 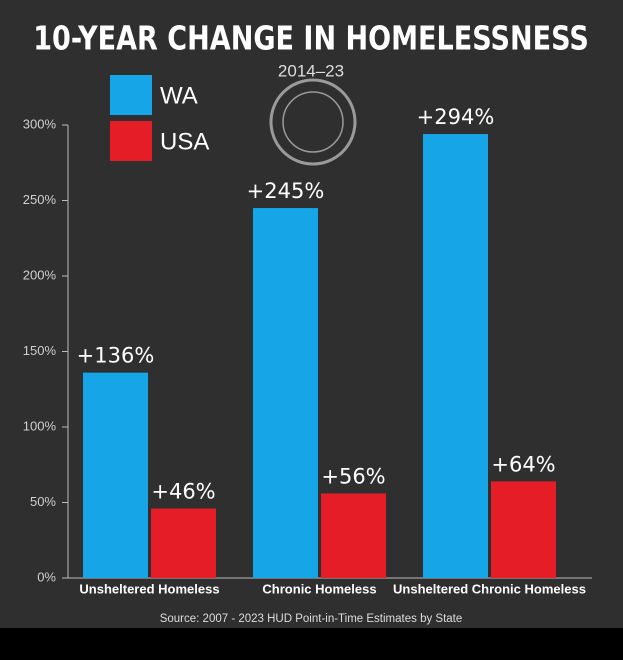 What do you see at coordinates (353, 476) in the screenshot?
I see `value-label: +56%` at bounding box center [353, 476].